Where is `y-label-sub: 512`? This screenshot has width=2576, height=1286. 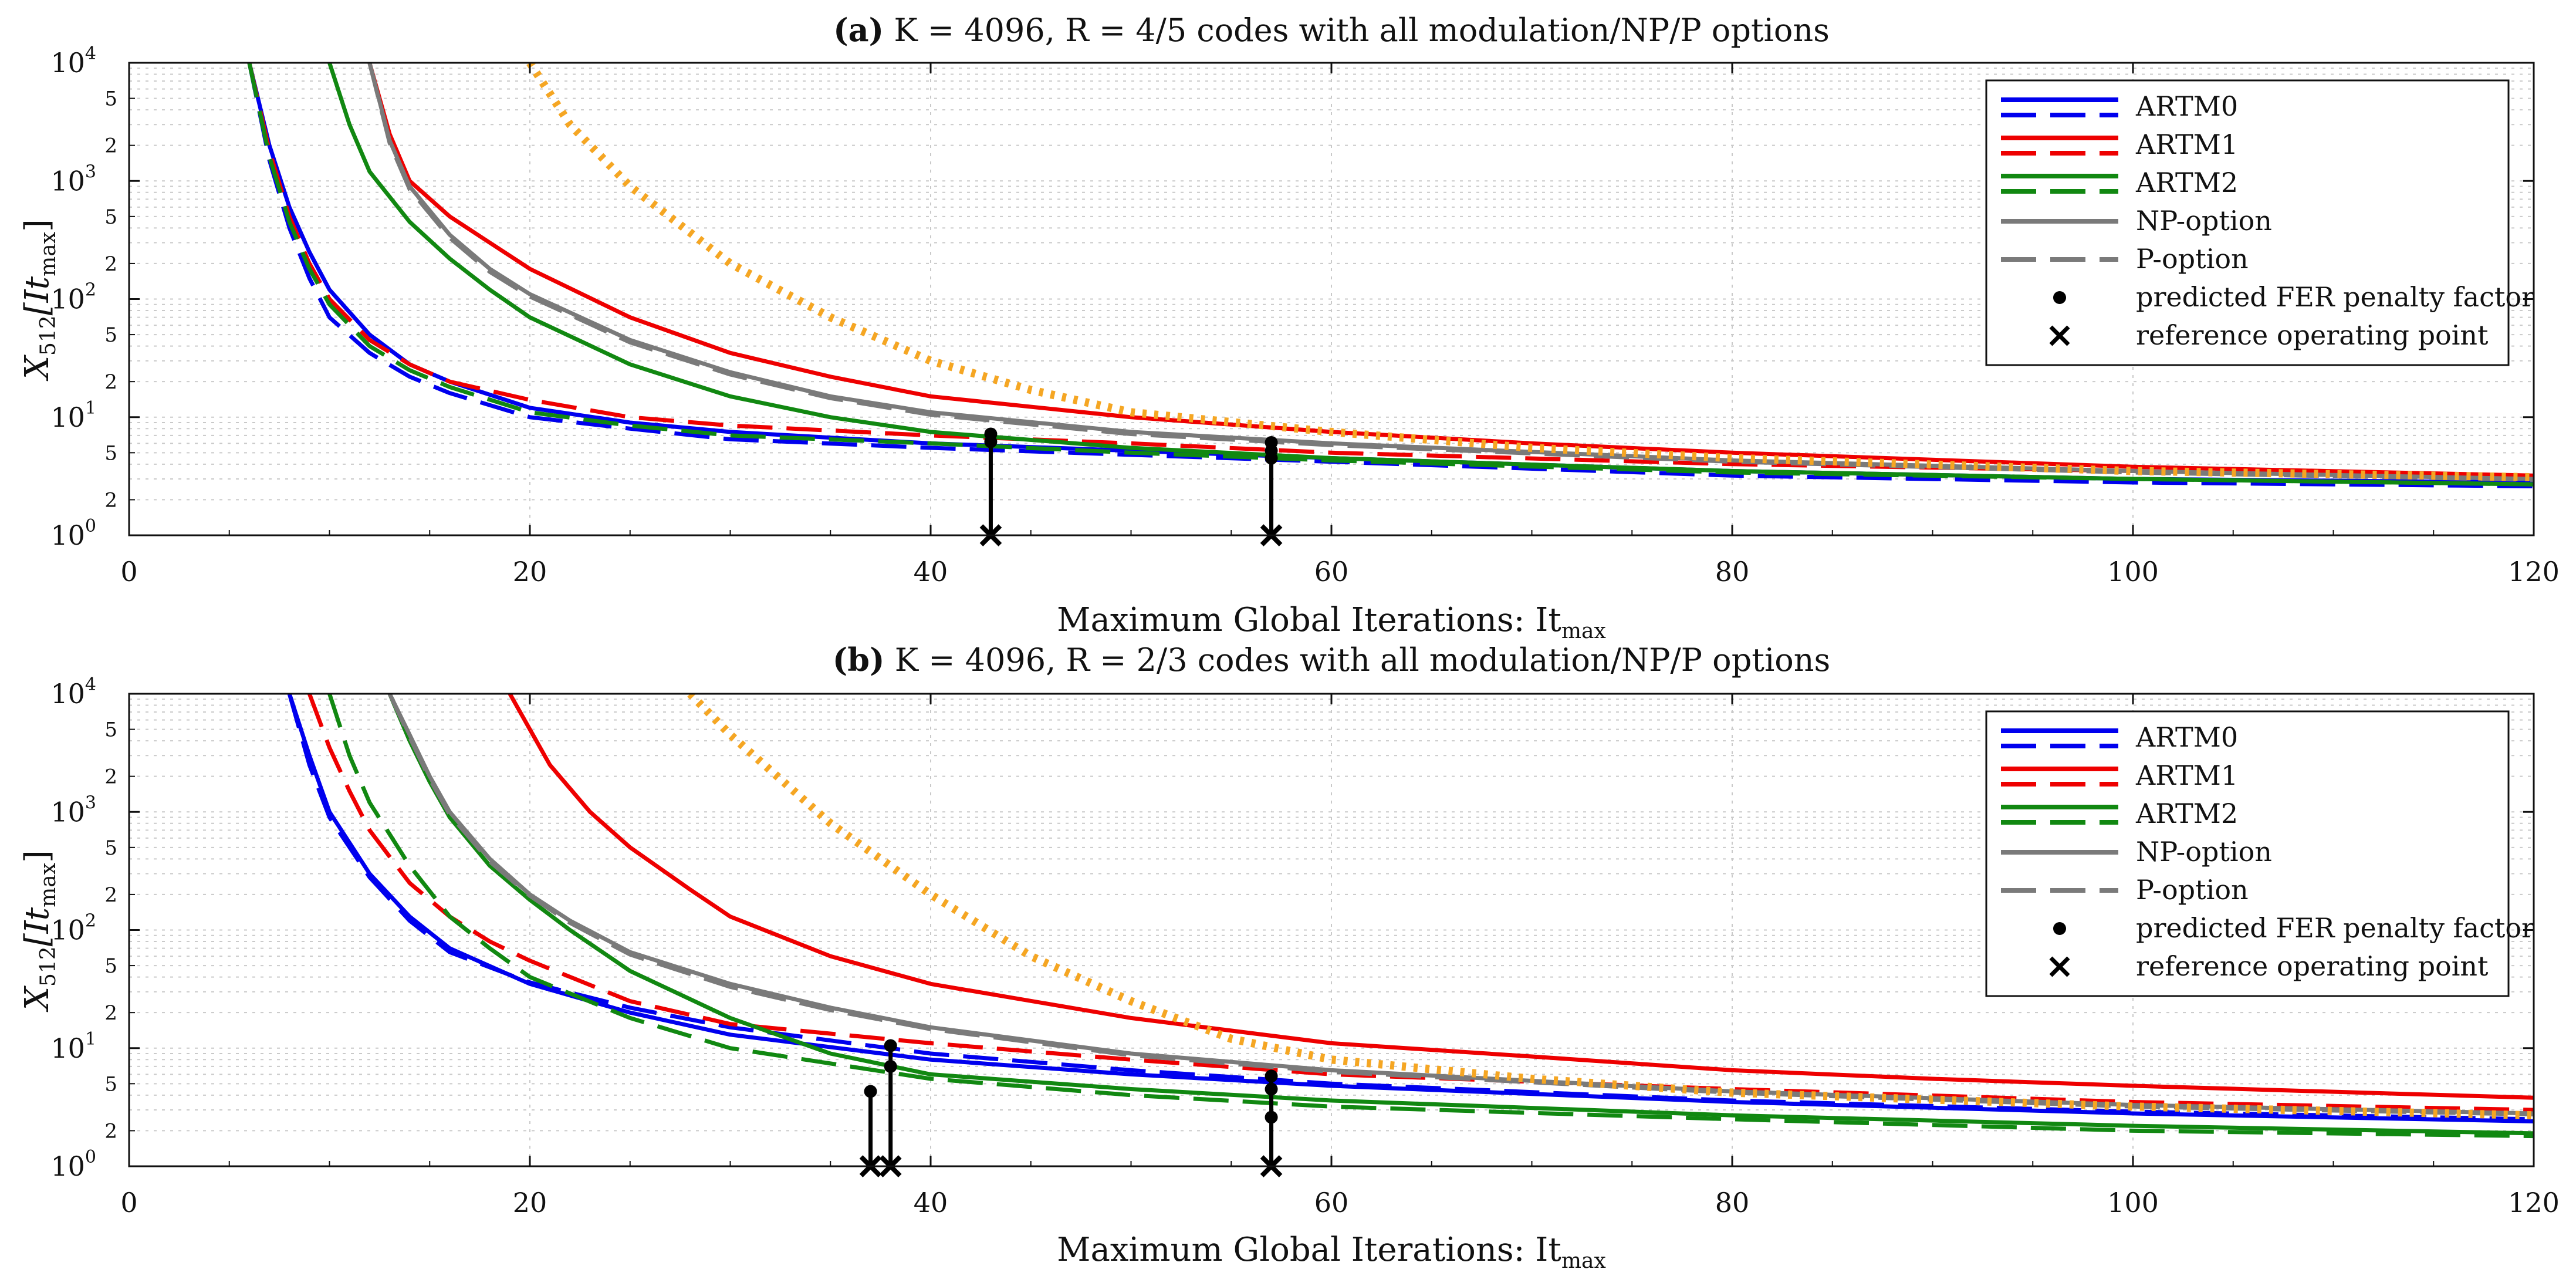
y-label-sub: 512 is located at coordinates (48, 966).